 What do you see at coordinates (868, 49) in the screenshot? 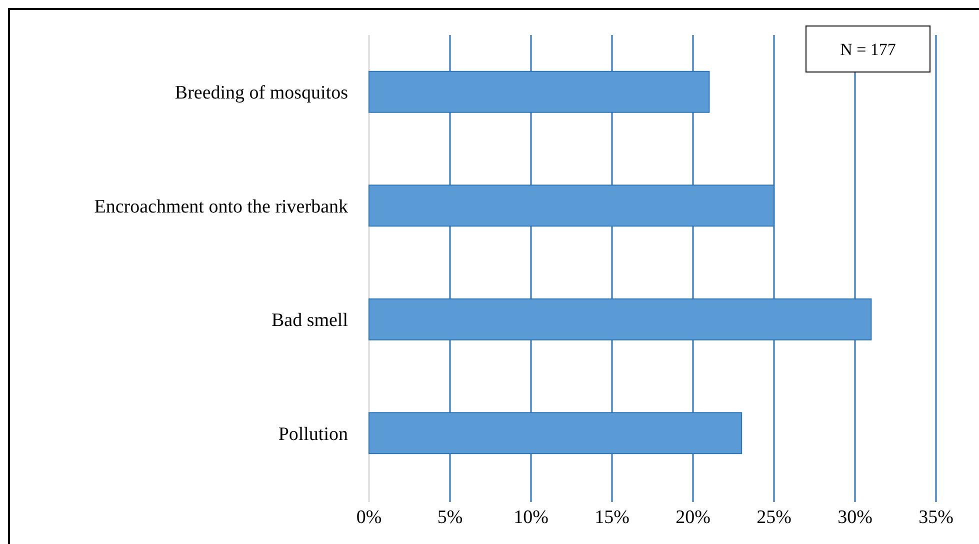
I see `annotation: N = 177` at bounding box center [868, 49].